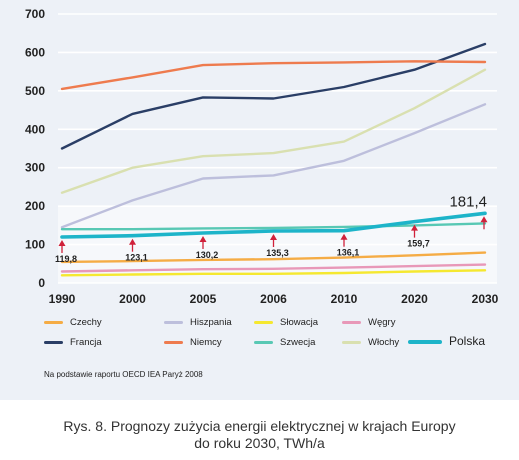 This screenshot has height=460, width=519. I want to click on y-tick-label: 0, so click(41, 283).